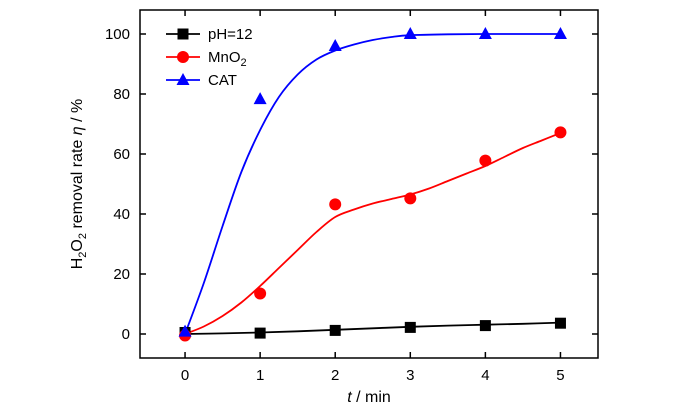  Describe the element at coordinates (335, 375) in the screenshot. I see `x-tick-label: 2` at that location.